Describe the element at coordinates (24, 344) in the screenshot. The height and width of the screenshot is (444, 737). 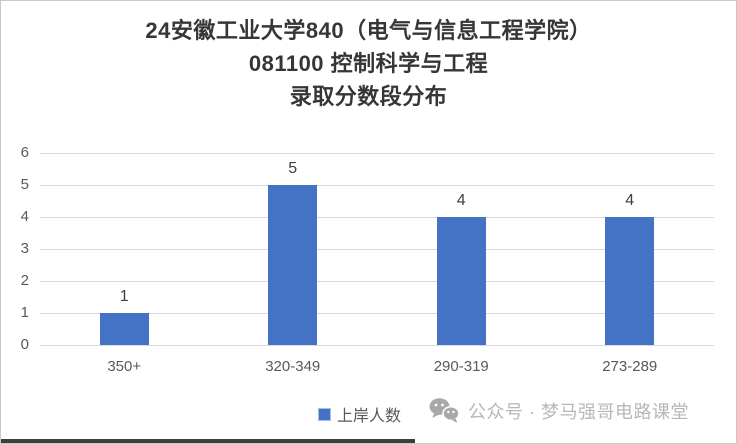
I see `y-axis-tick-label: 0` at that location.